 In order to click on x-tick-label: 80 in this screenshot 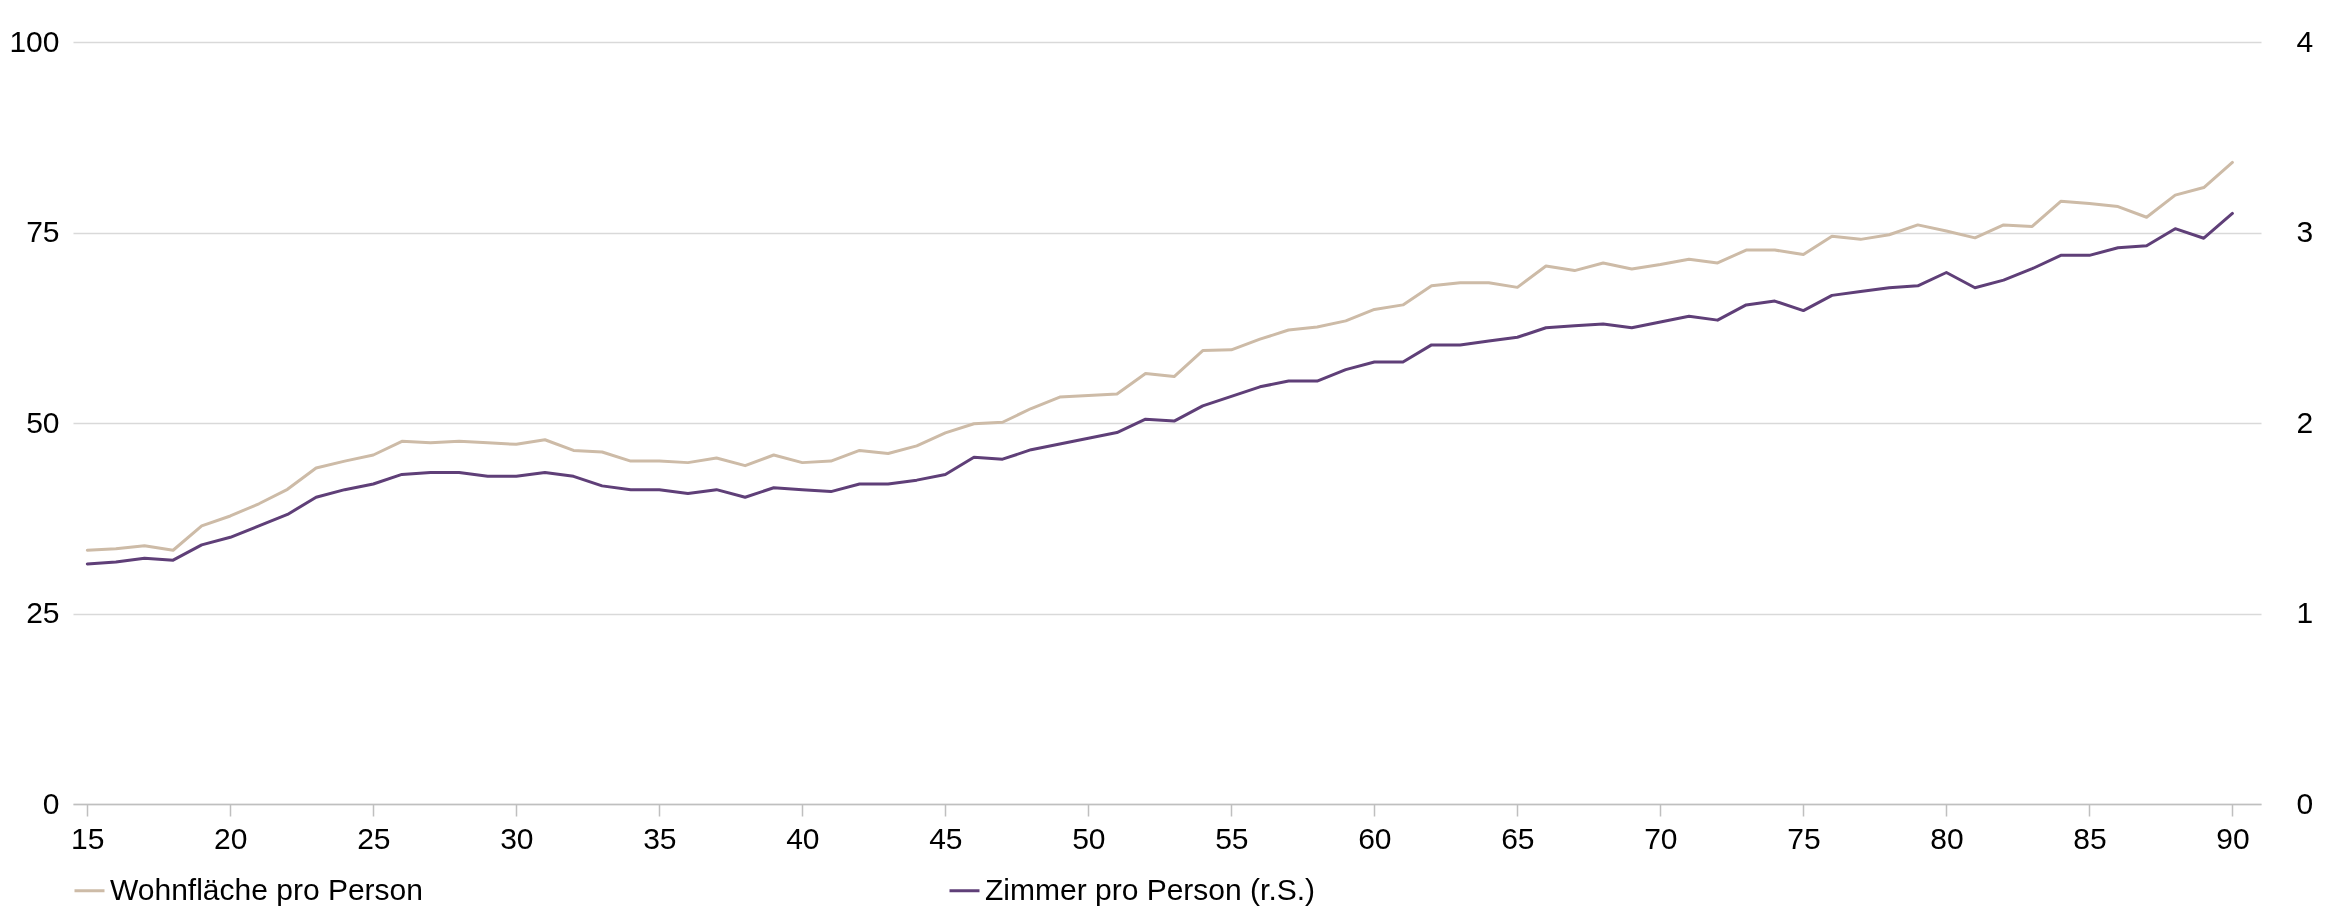, I will do `click(1947, 838)`.